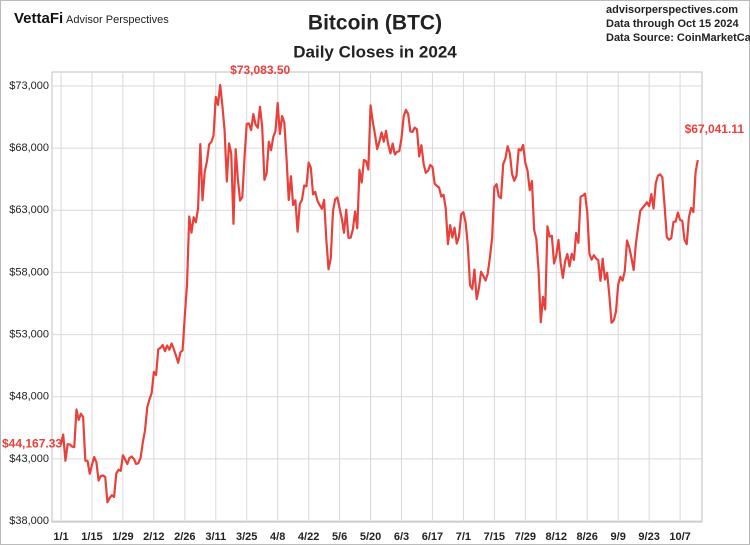 Image resolution: width=750 pixels, height=545 pixels. What do you see at coordinates (525, 537) in the screenshot?
I see `x-tick-label: 7/29` at bounding box center [525, 537].